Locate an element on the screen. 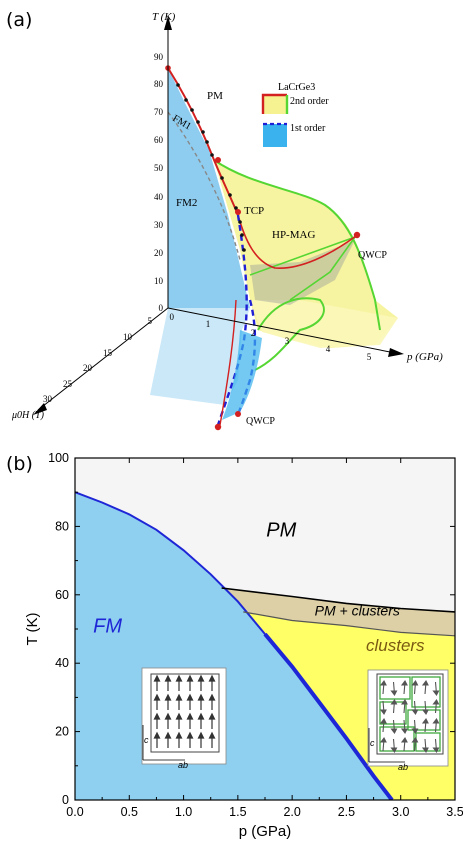 The height and width of the screenshot is (846, 463). fm2-label: FM2 is located at coordinates (186, 203).